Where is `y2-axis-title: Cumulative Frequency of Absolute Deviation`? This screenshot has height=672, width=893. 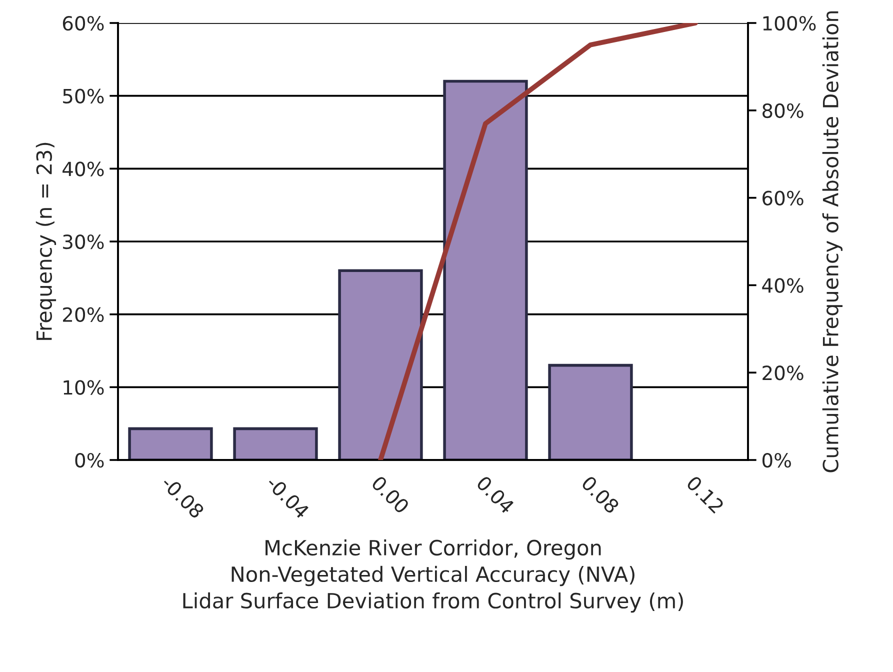
y2-axis-title: Cumulative Frequency of Absolute Deviation is located at coordinates (832, 241).